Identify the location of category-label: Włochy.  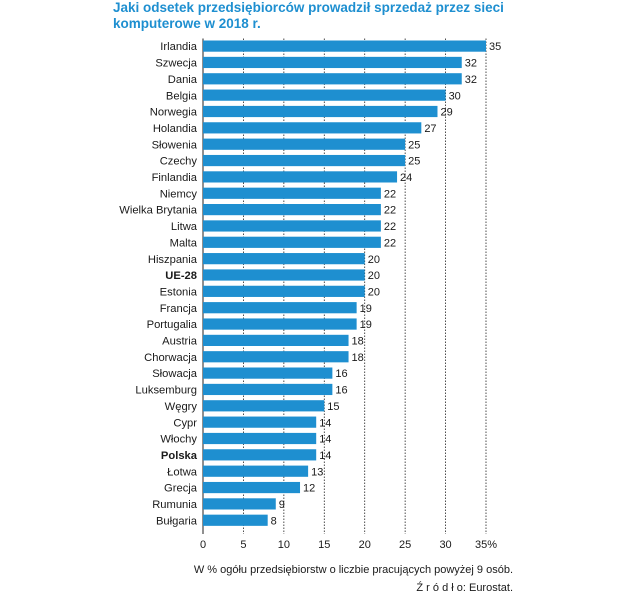
(178, 440).